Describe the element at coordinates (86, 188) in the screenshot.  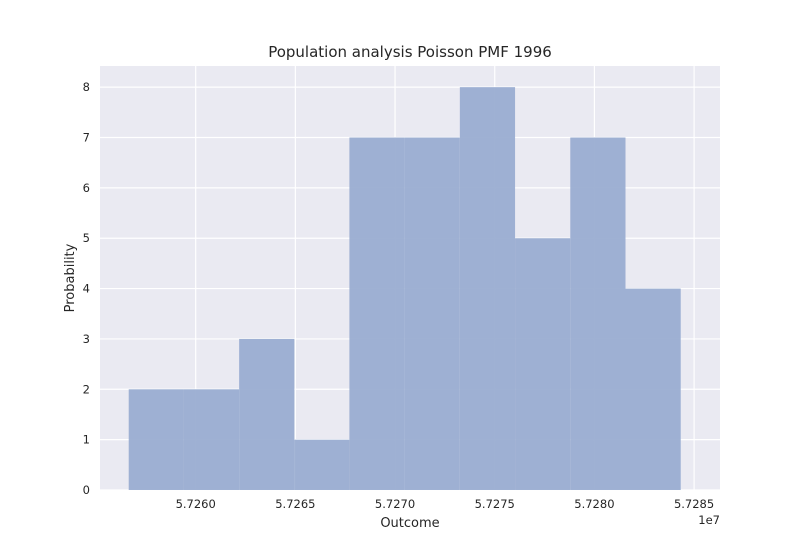
I see `y-tick-label: 6` at that location.